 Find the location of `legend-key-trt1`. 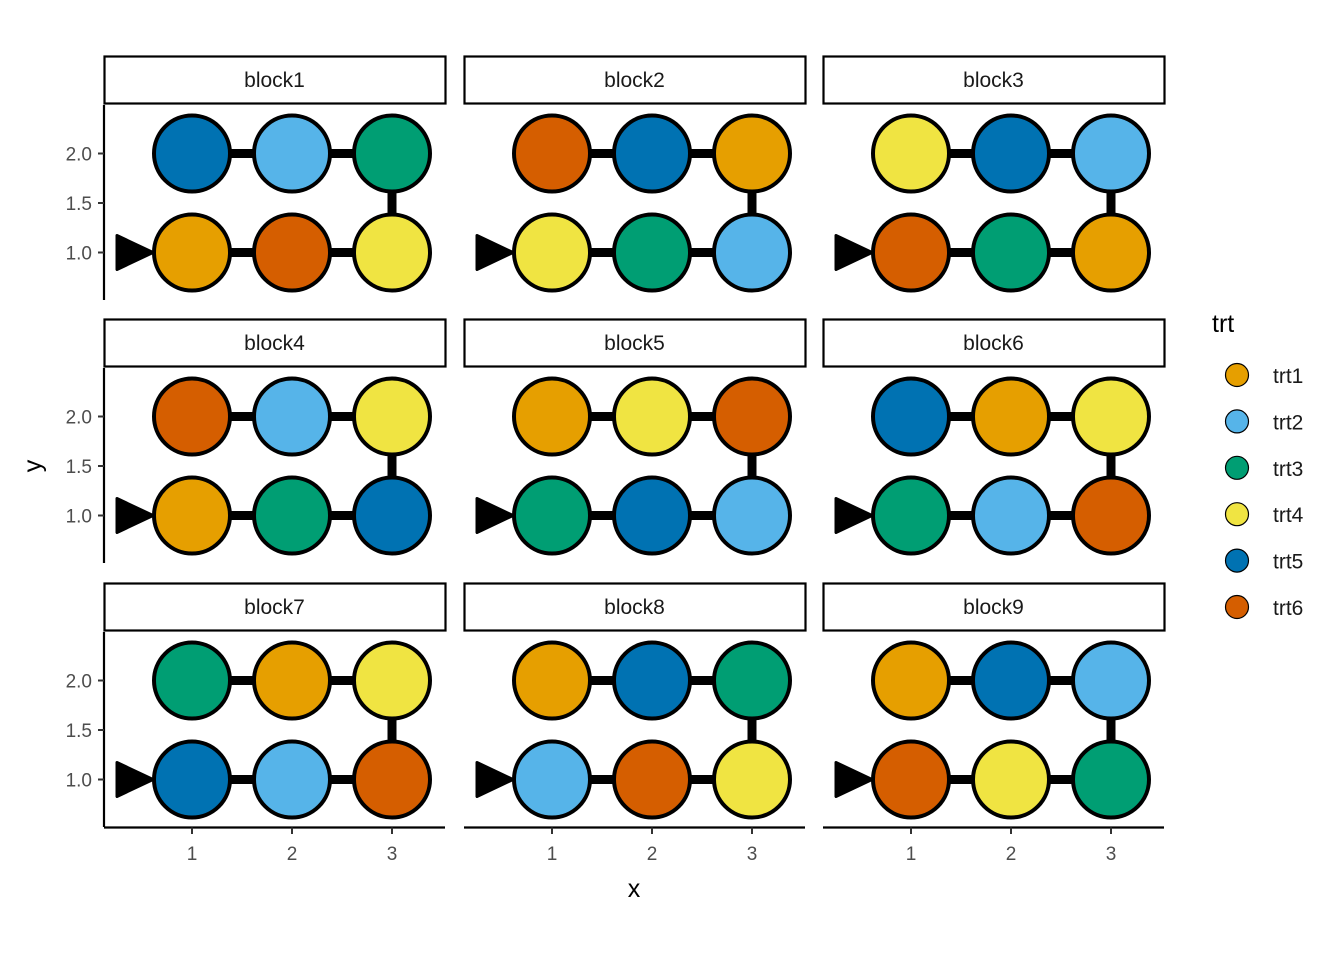

legend-key-trt1 is located at coordinates (1237, 375).